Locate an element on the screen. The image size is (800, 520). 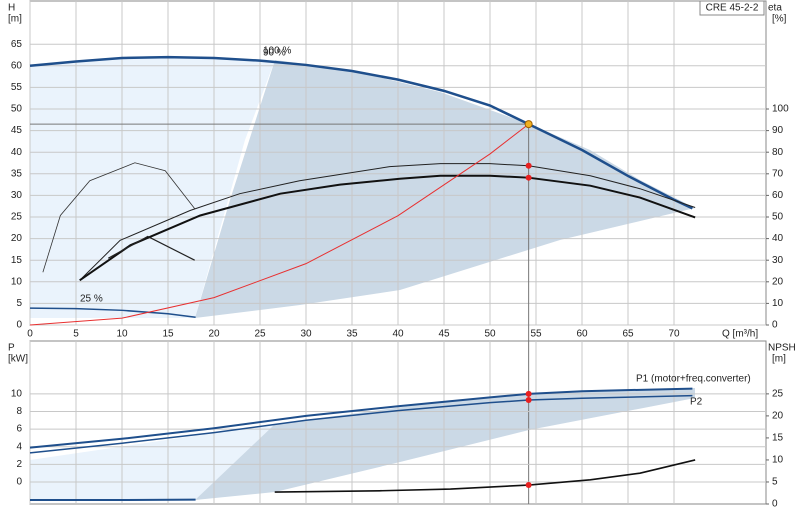
y2-tick-label: 60 is located at coordinates (778, 195).